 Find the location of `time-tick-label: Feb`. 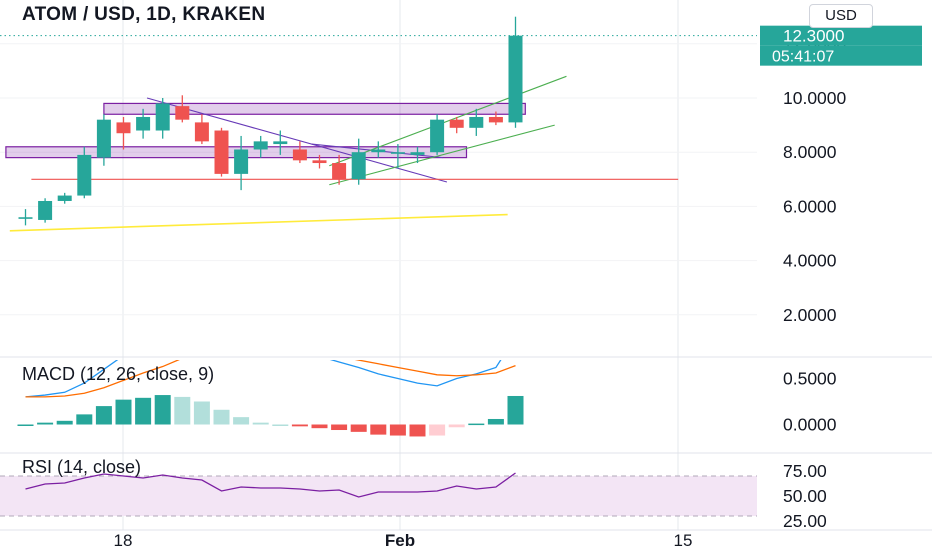

time-tick-label: Feb is located at coordinates (400, 540).